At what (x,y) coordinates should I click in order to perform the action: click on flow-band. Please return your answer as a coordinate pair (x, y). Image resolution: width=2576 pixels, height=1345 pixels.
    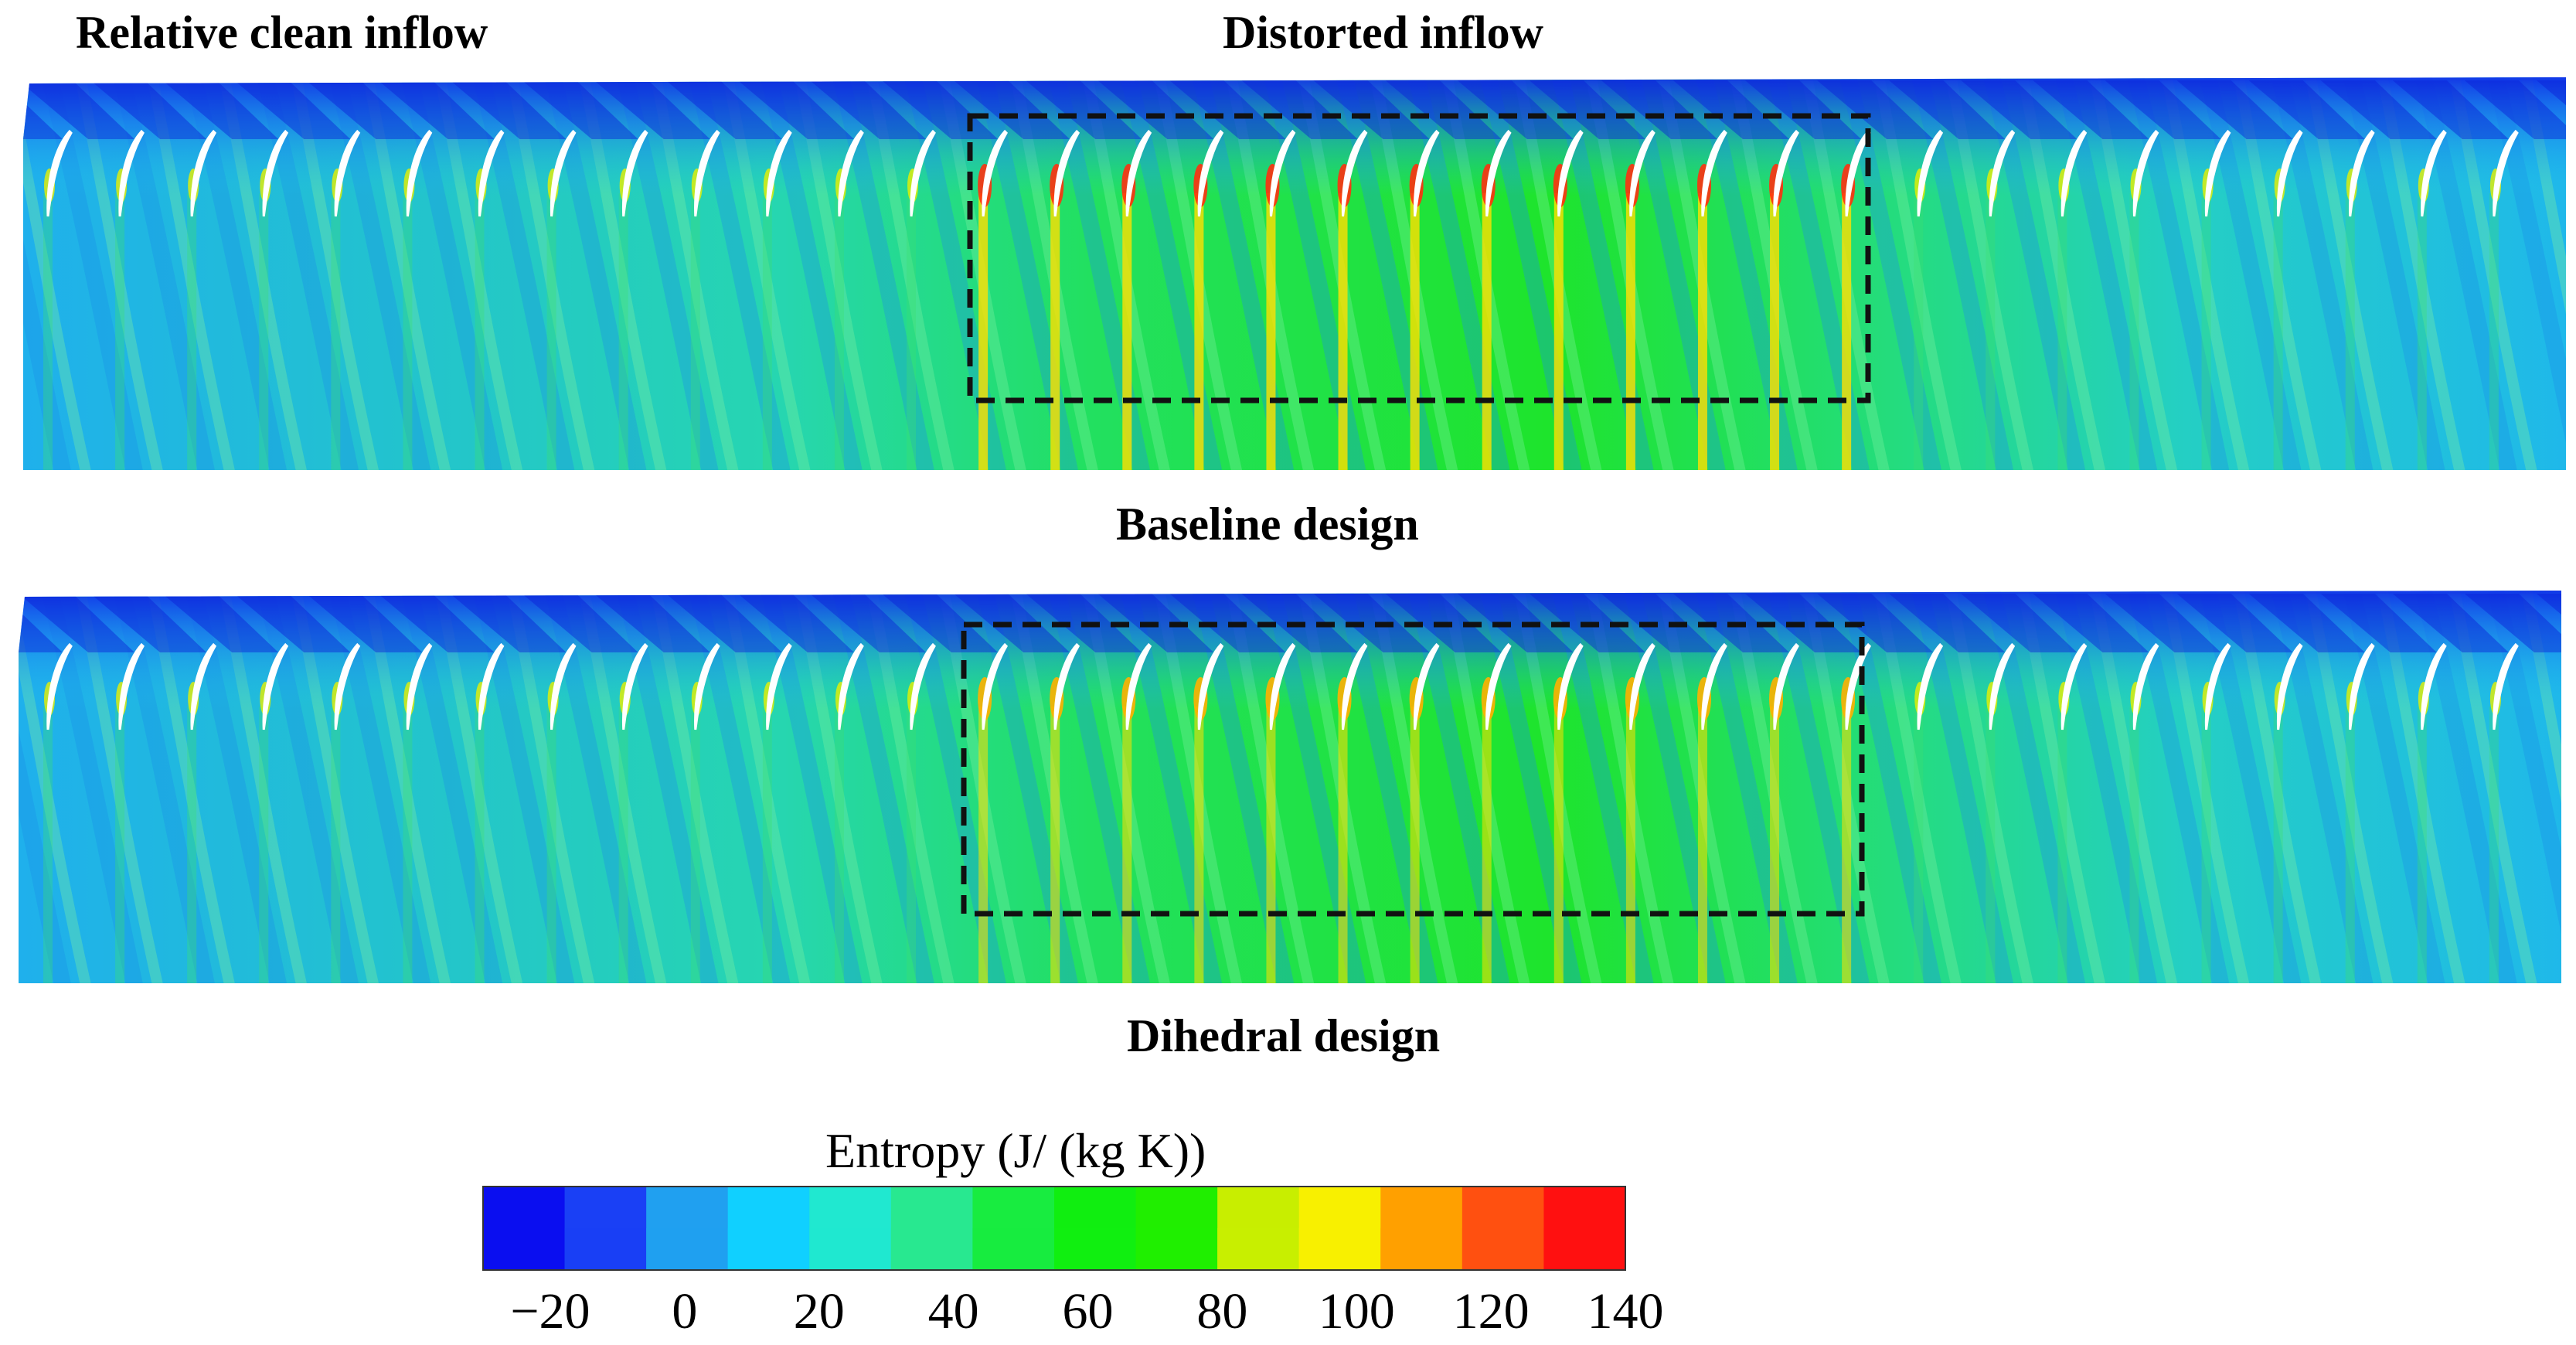
    Looking at the image, I should click on (2562, 273).